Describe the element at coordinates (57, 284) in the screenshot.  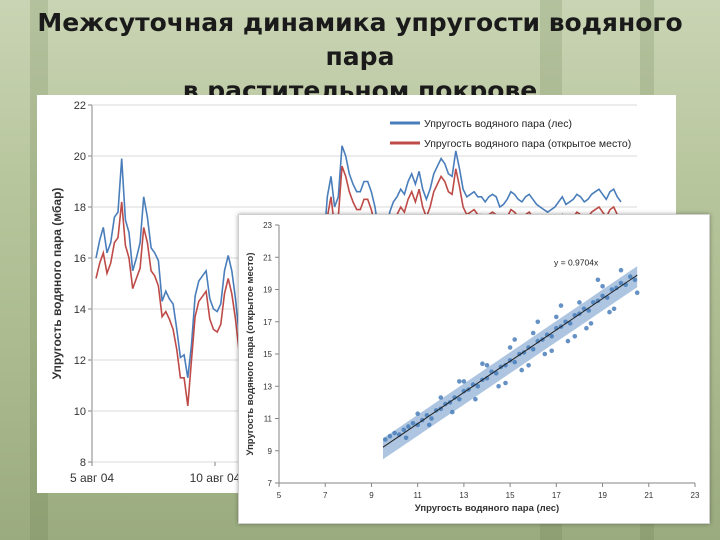
I see `y-axis-title: Упругость водяного пара (мбар)` at that location.